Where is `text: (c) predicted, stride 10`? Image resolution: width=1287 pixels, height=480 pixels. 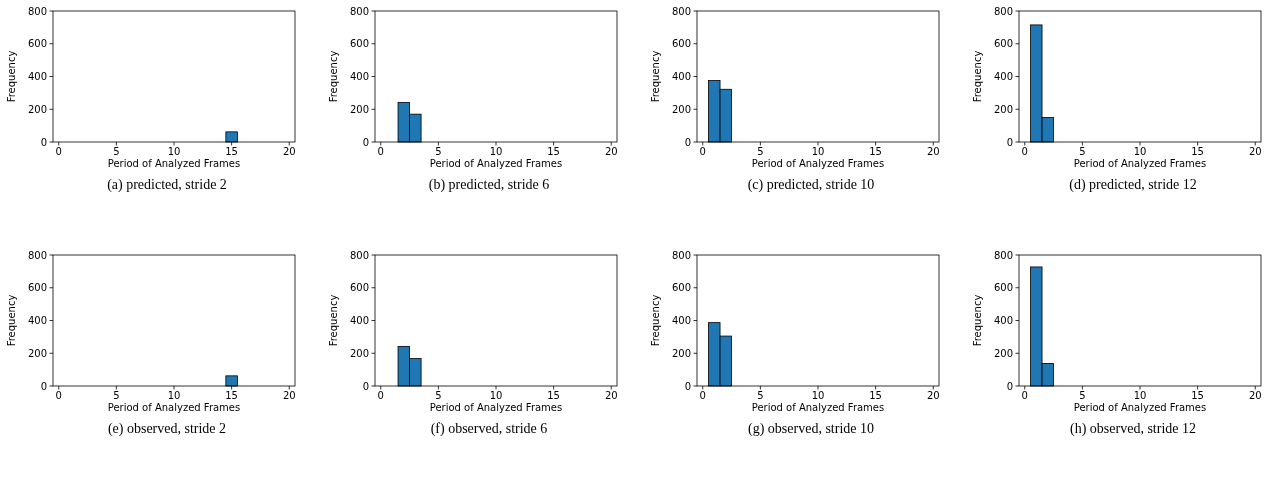
text: (c) predicted, stride 10 is located at coordinates (811, 185).